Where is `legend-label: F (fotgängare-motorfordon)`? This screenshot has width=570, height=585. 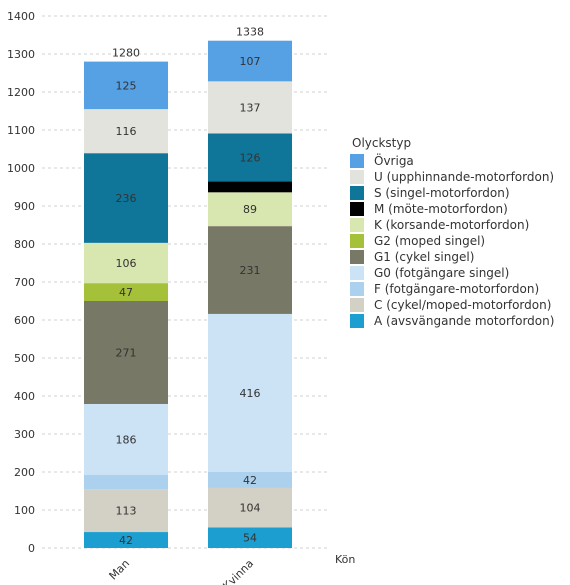 legend-label: F (fotgängare-motorfordon) is located at coordinates (456, 289).